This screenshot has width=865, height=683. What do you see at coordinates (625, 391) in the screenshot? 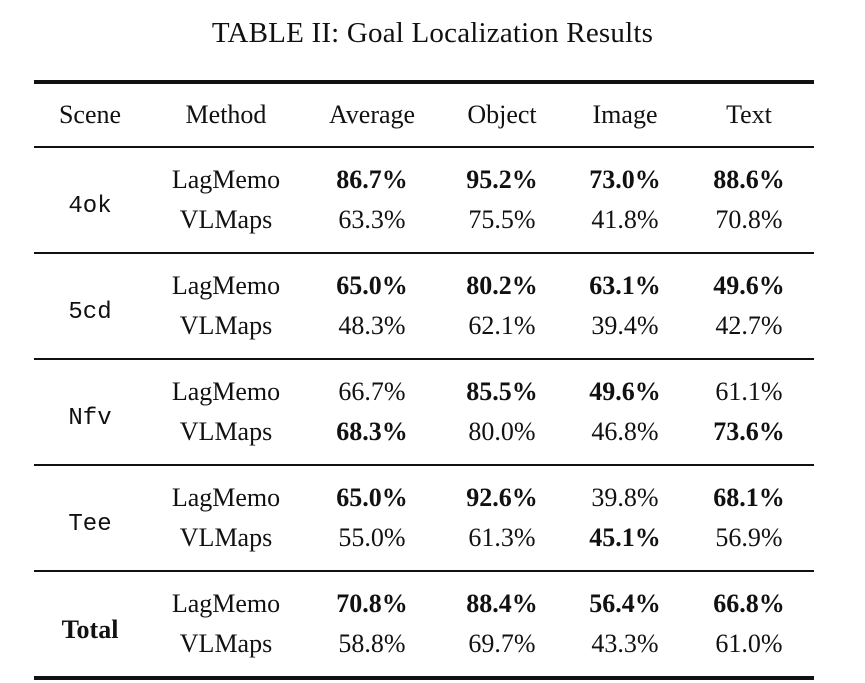
I see `image-cell: 49.6%` at bounding box center [625, 391].